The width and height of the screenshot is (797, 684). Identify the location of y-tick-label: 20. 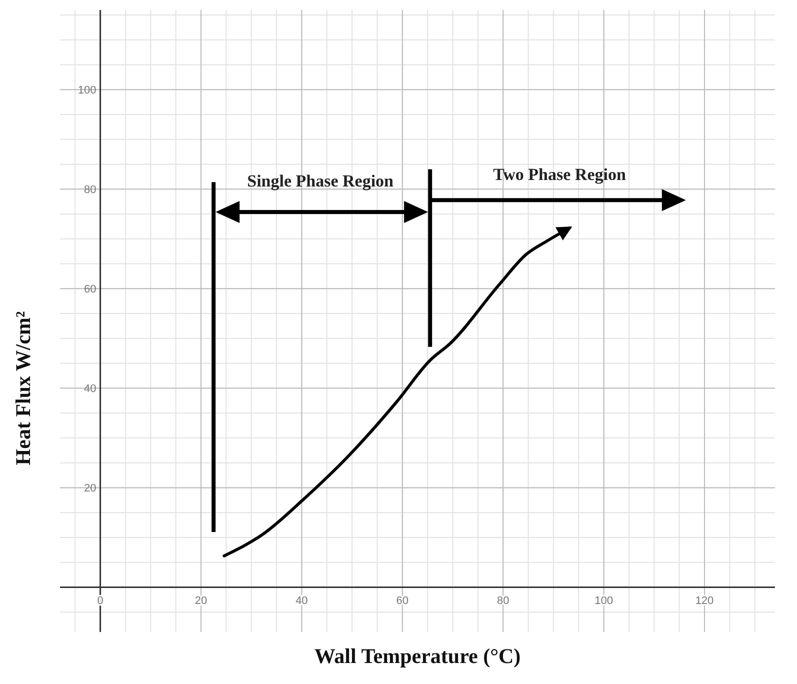
(90, 488).